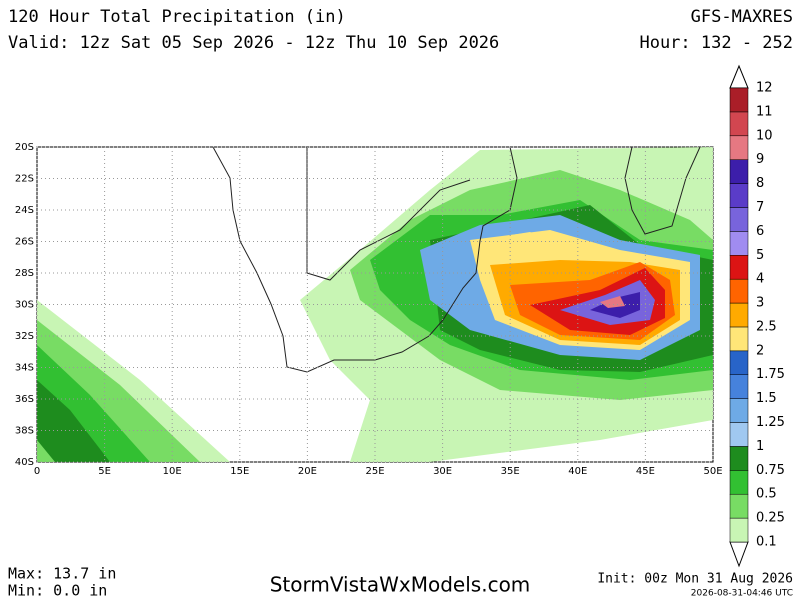 The width and height of the screenshot is (800, 600). I want to click on lat-label: 20S, so click(24, 147).